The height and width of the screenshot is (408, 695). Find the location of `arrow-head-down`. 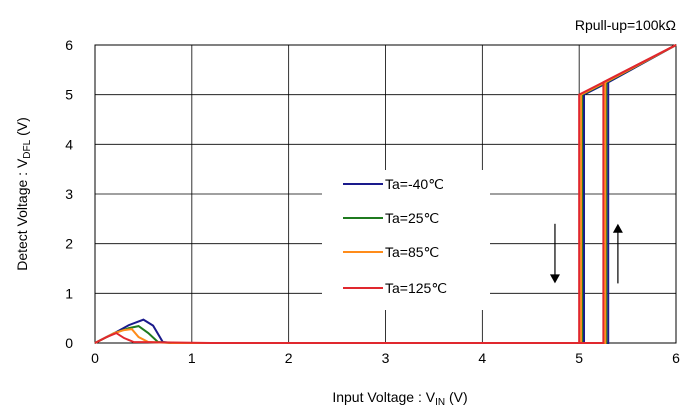

arrow-head-down is located at coordinates (554, 279).